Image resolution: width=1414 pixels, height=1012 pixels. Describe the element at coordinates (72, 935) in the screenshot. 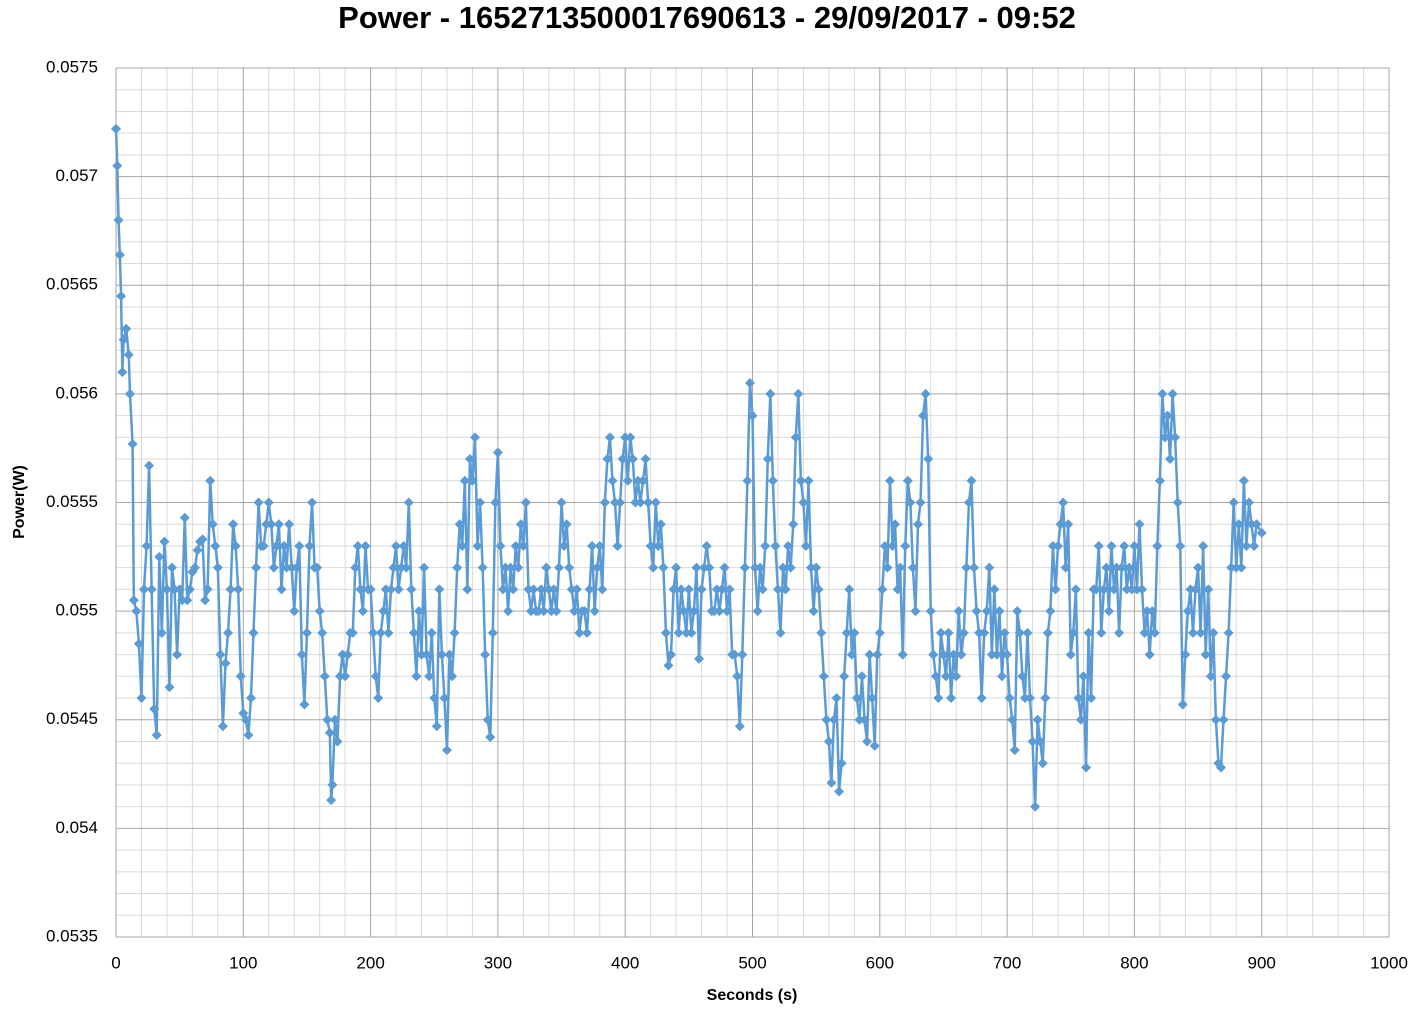

I see `y-tick-label: 0.0535` at that location.